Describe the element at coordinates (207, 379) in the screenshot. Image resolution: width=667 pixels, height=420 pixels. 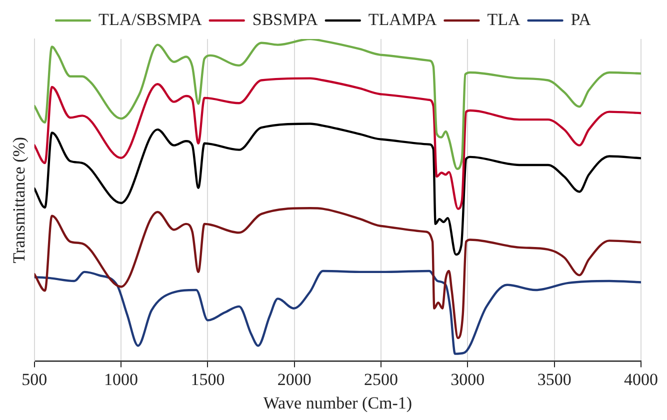
I see `x-tick-label: 1500` at that location.